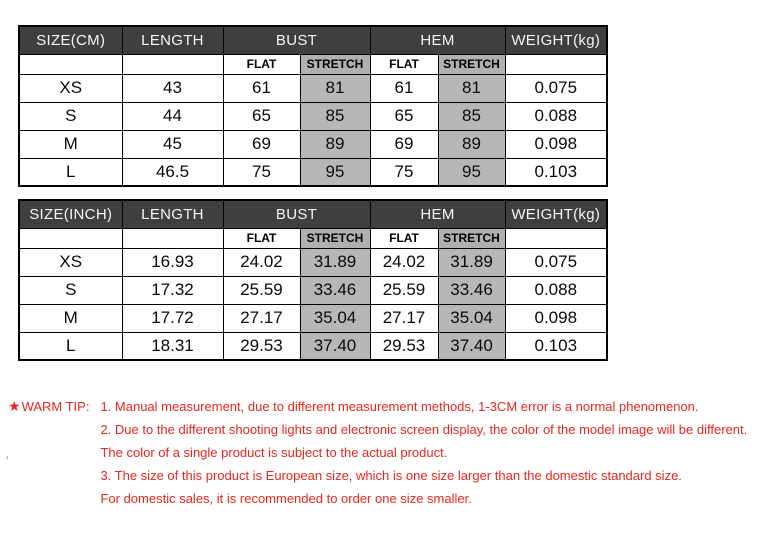  Describe the element at coordinates (172, 88) in the screenshot. I see `cell-length: 43` at that location.